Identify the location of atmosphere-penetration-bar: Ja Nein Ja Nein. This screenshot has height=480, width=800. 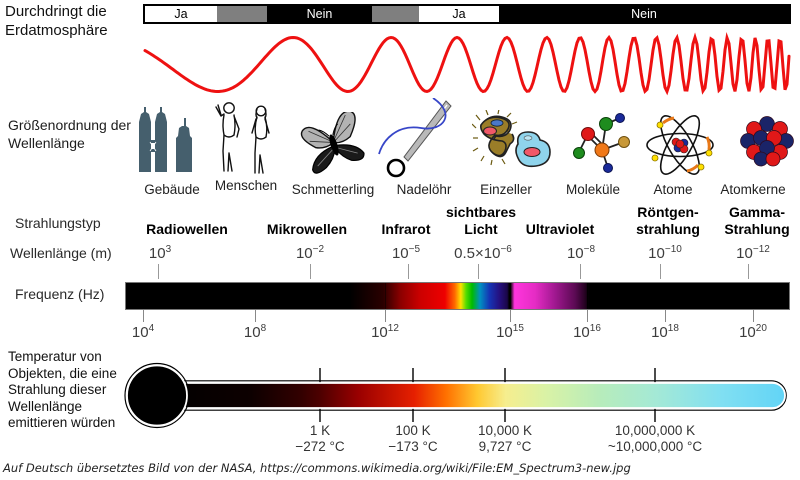
(467, 14).